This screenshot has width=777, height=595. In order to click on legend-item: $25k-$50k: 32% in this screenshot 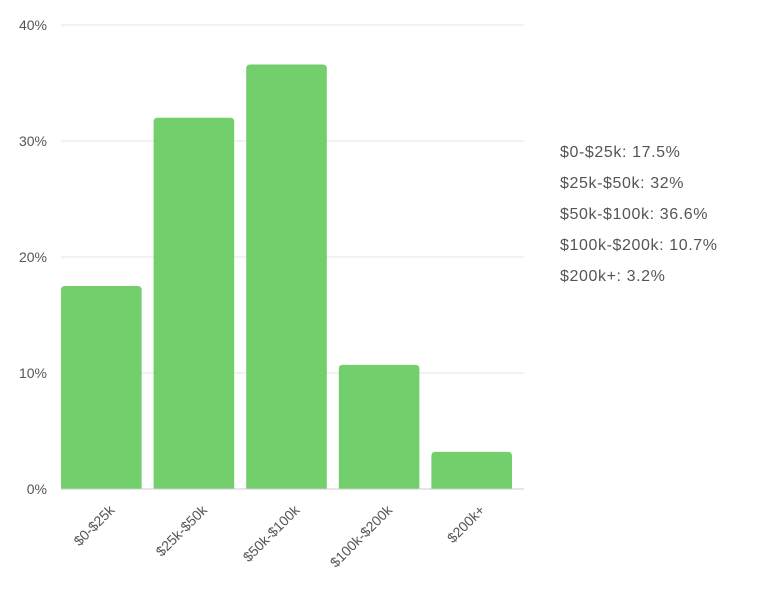, I will do `click(622, 183)`.